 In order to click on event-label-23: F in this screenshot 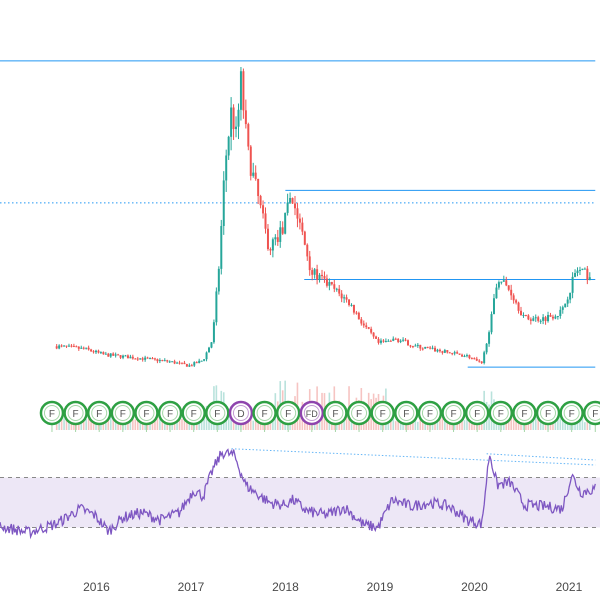, I will do `click(595, 414)`.